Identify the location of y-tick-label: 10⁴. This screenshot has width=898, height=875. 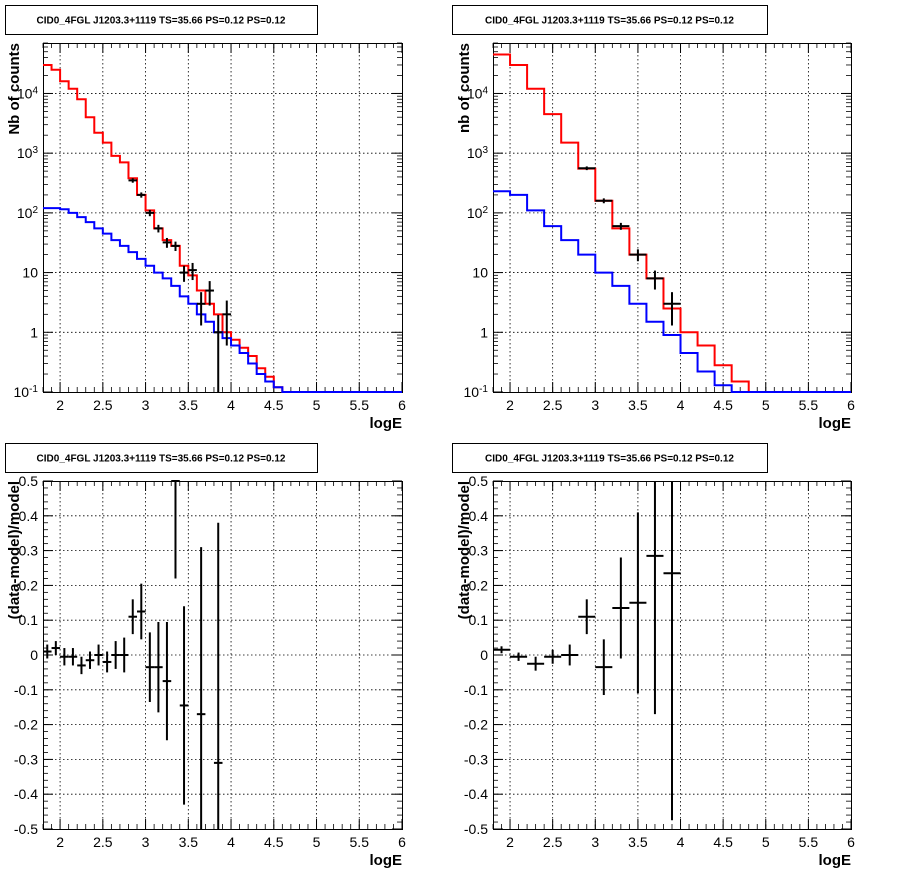
(478, 93).